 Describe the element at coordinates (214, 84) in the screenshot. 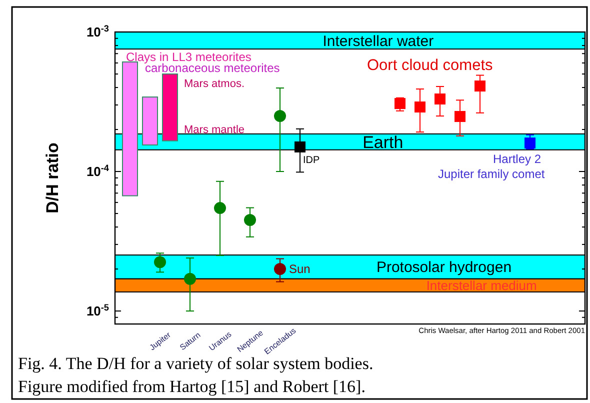

I see `annotation: Mars atmos.` at that location.